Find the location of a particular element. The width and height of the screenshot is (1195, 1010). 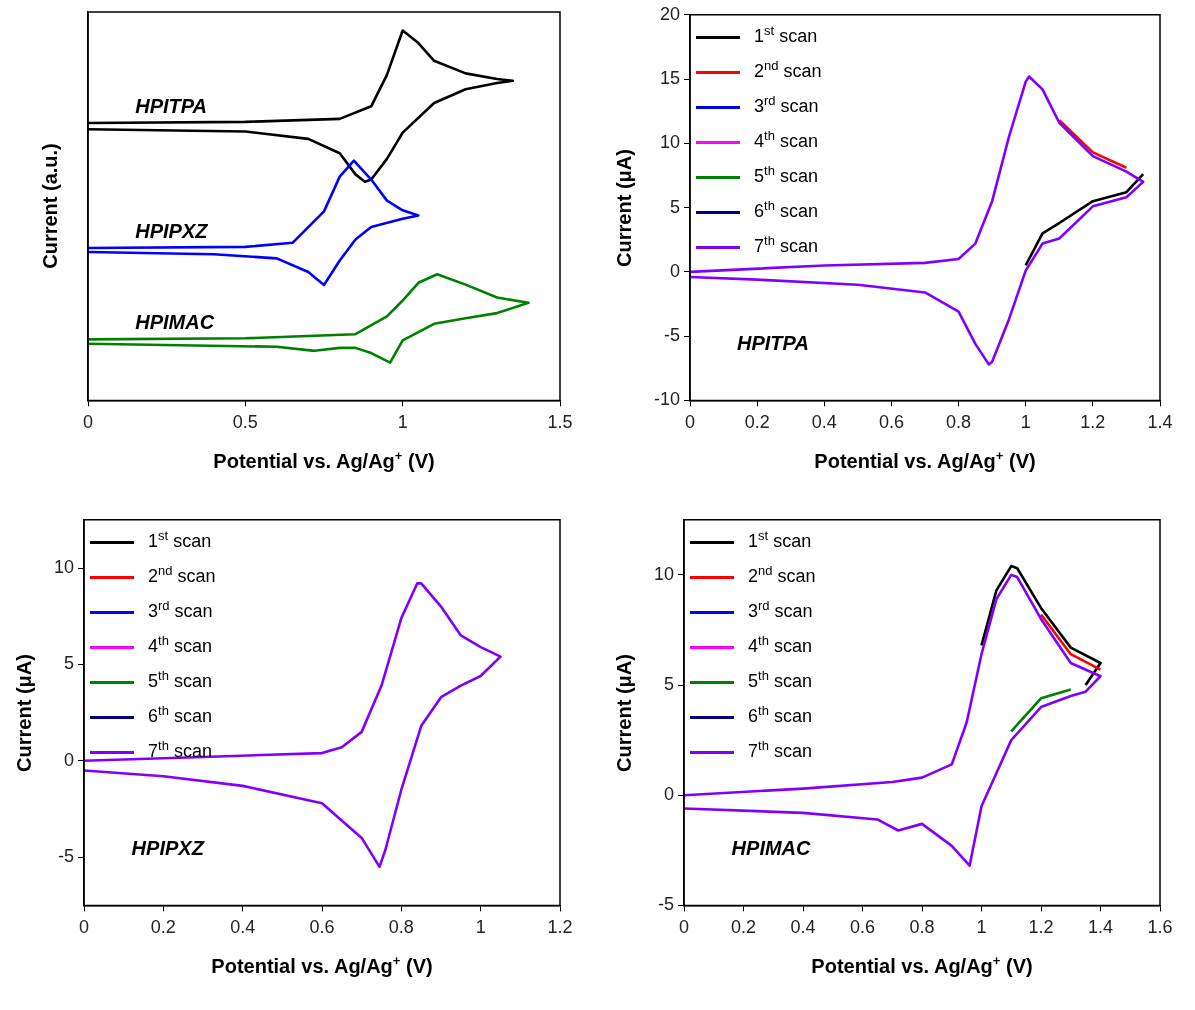

annotation: HPIMAC is located at coordinates (771, 848).